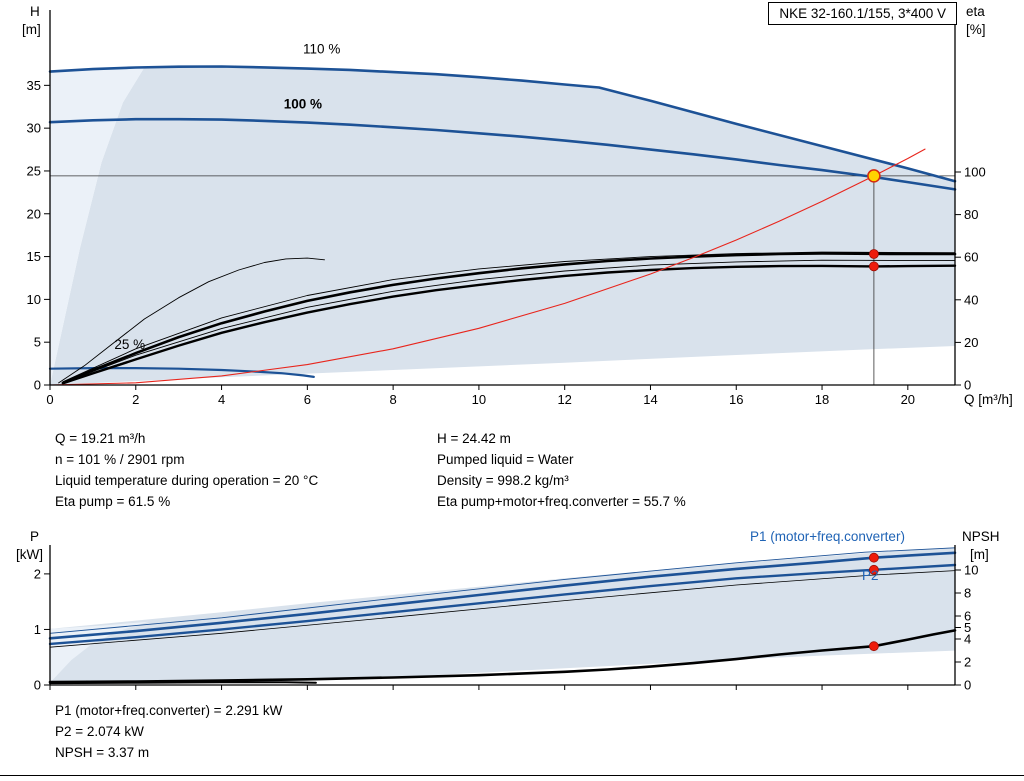  I want to click on npsh-axis-title-line2: [m], so click(979, 554).